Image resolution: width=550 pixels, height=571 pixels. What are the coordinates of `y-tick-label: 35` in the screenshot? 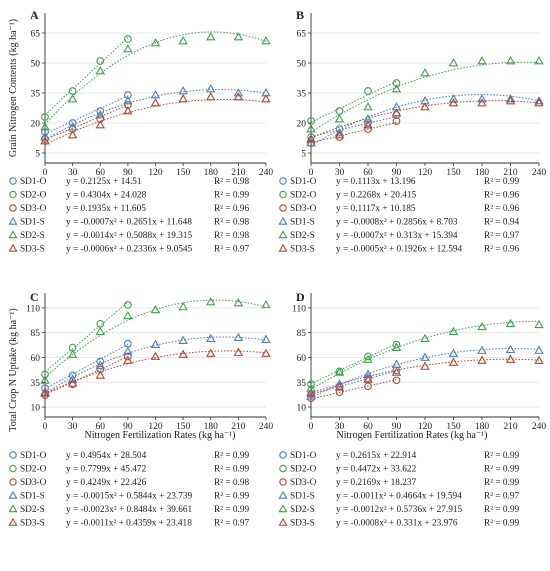 It's located at (36, 384).